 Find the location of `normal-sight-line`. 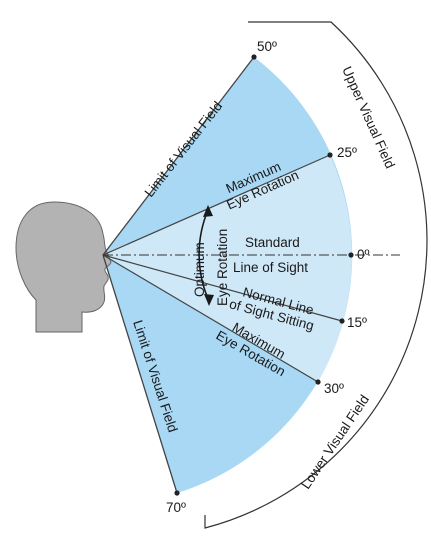

normal-sight-line is located at coordinates (222, 288).